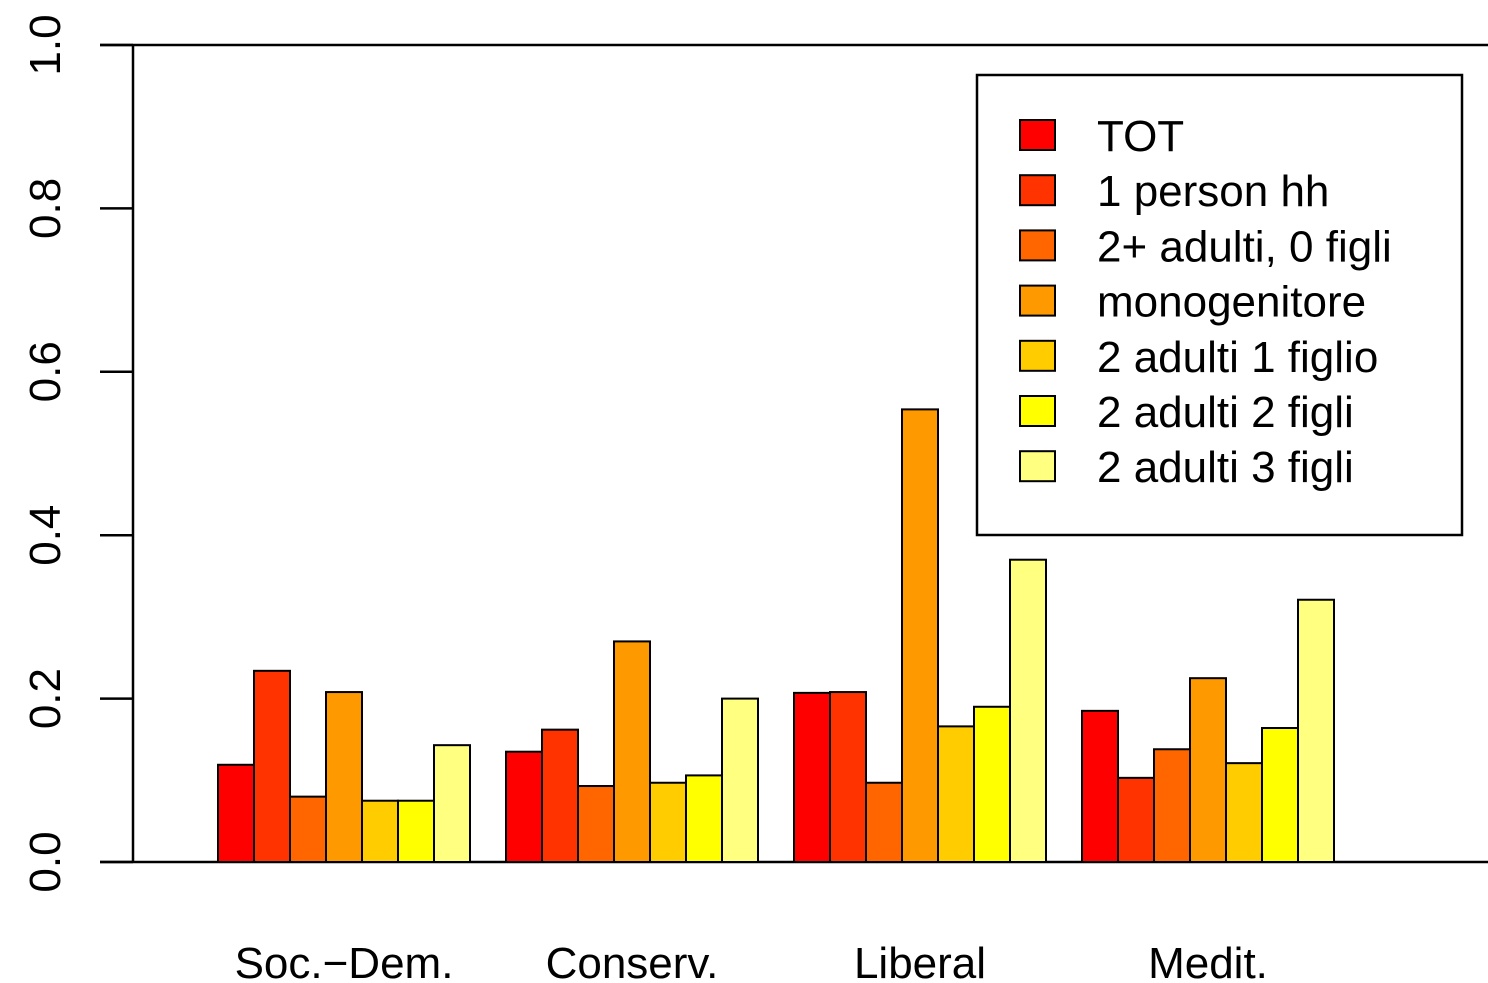  What do you see at coordinates (1231, 302) in the screenshot?
I see `legend-label: monogenitore` at bounding box center [1231, 302].